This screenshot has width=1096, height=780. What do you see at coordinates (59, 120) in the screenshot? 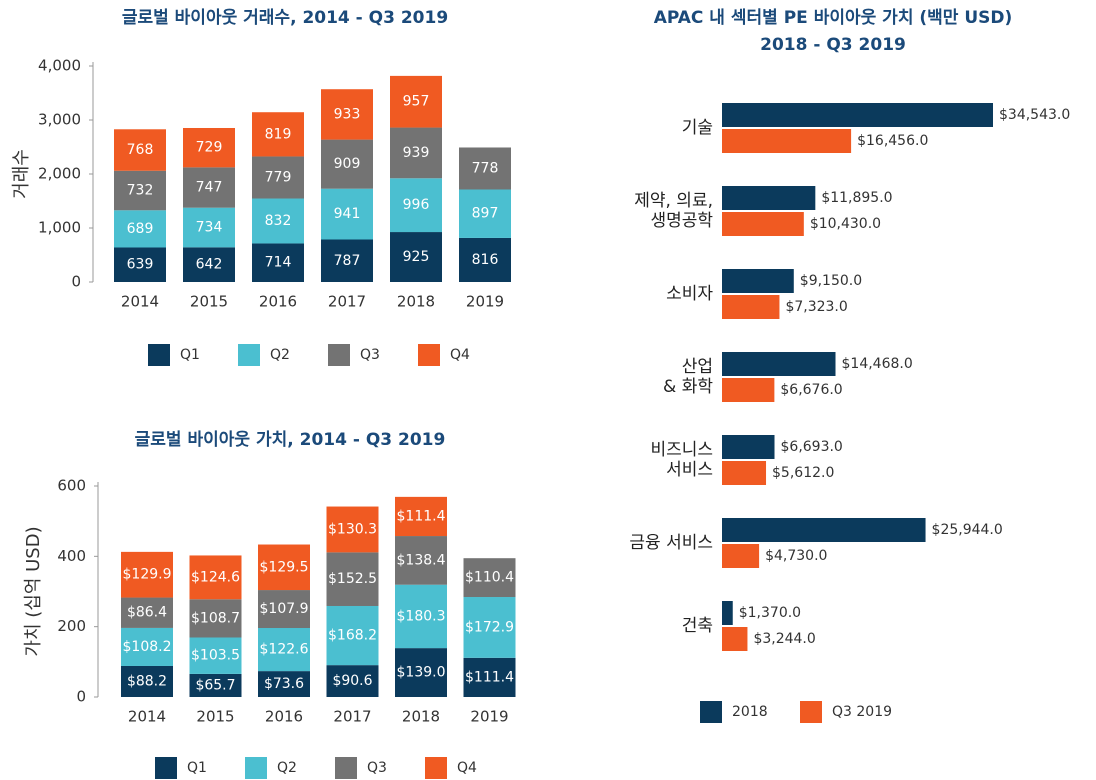
I see `y-tick-label: 3,000` at bounding box center [59, 120].